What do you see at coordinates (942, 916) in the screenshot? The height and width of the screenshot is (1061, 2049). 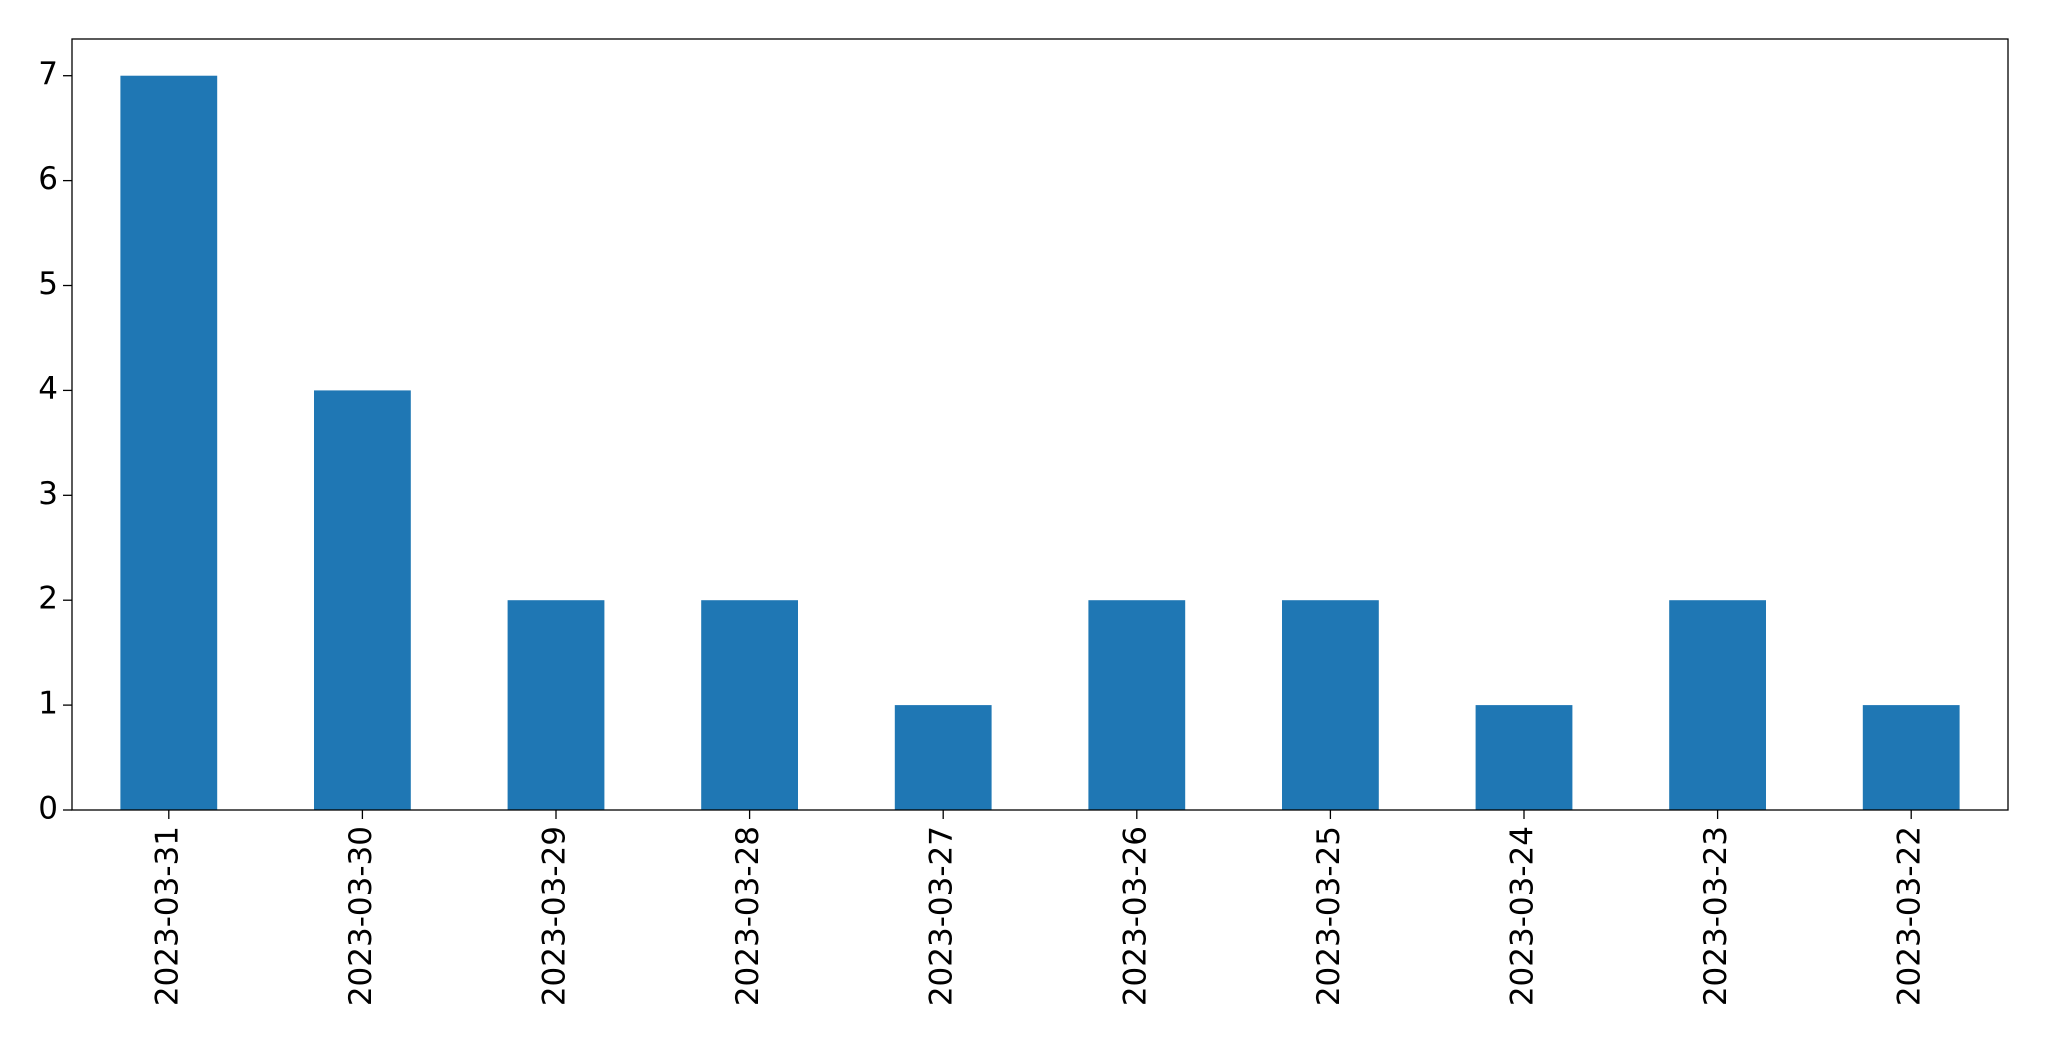 I see `x-tick-label: 2023-03-27` at bounding box center [942, 916].